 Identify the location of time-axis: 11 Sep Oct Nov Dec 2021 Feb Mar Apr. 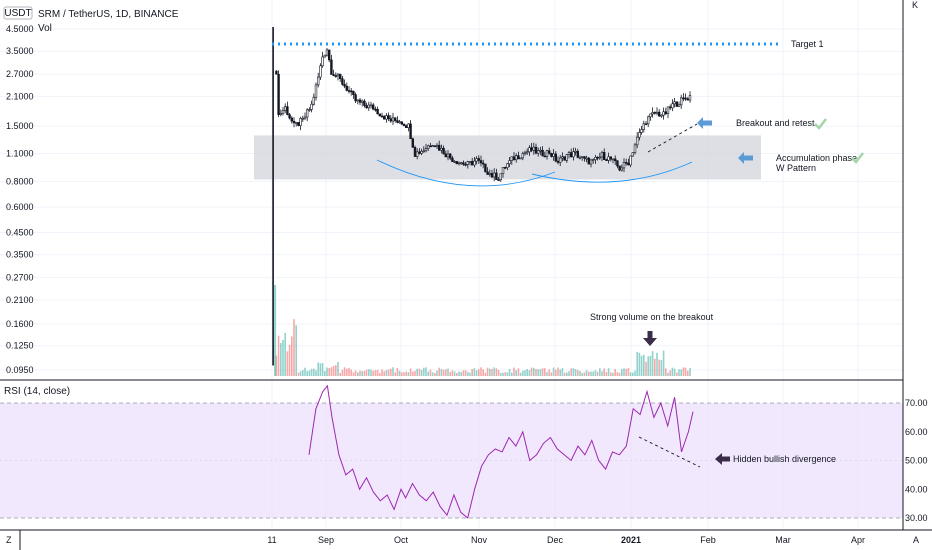
(566, 540).